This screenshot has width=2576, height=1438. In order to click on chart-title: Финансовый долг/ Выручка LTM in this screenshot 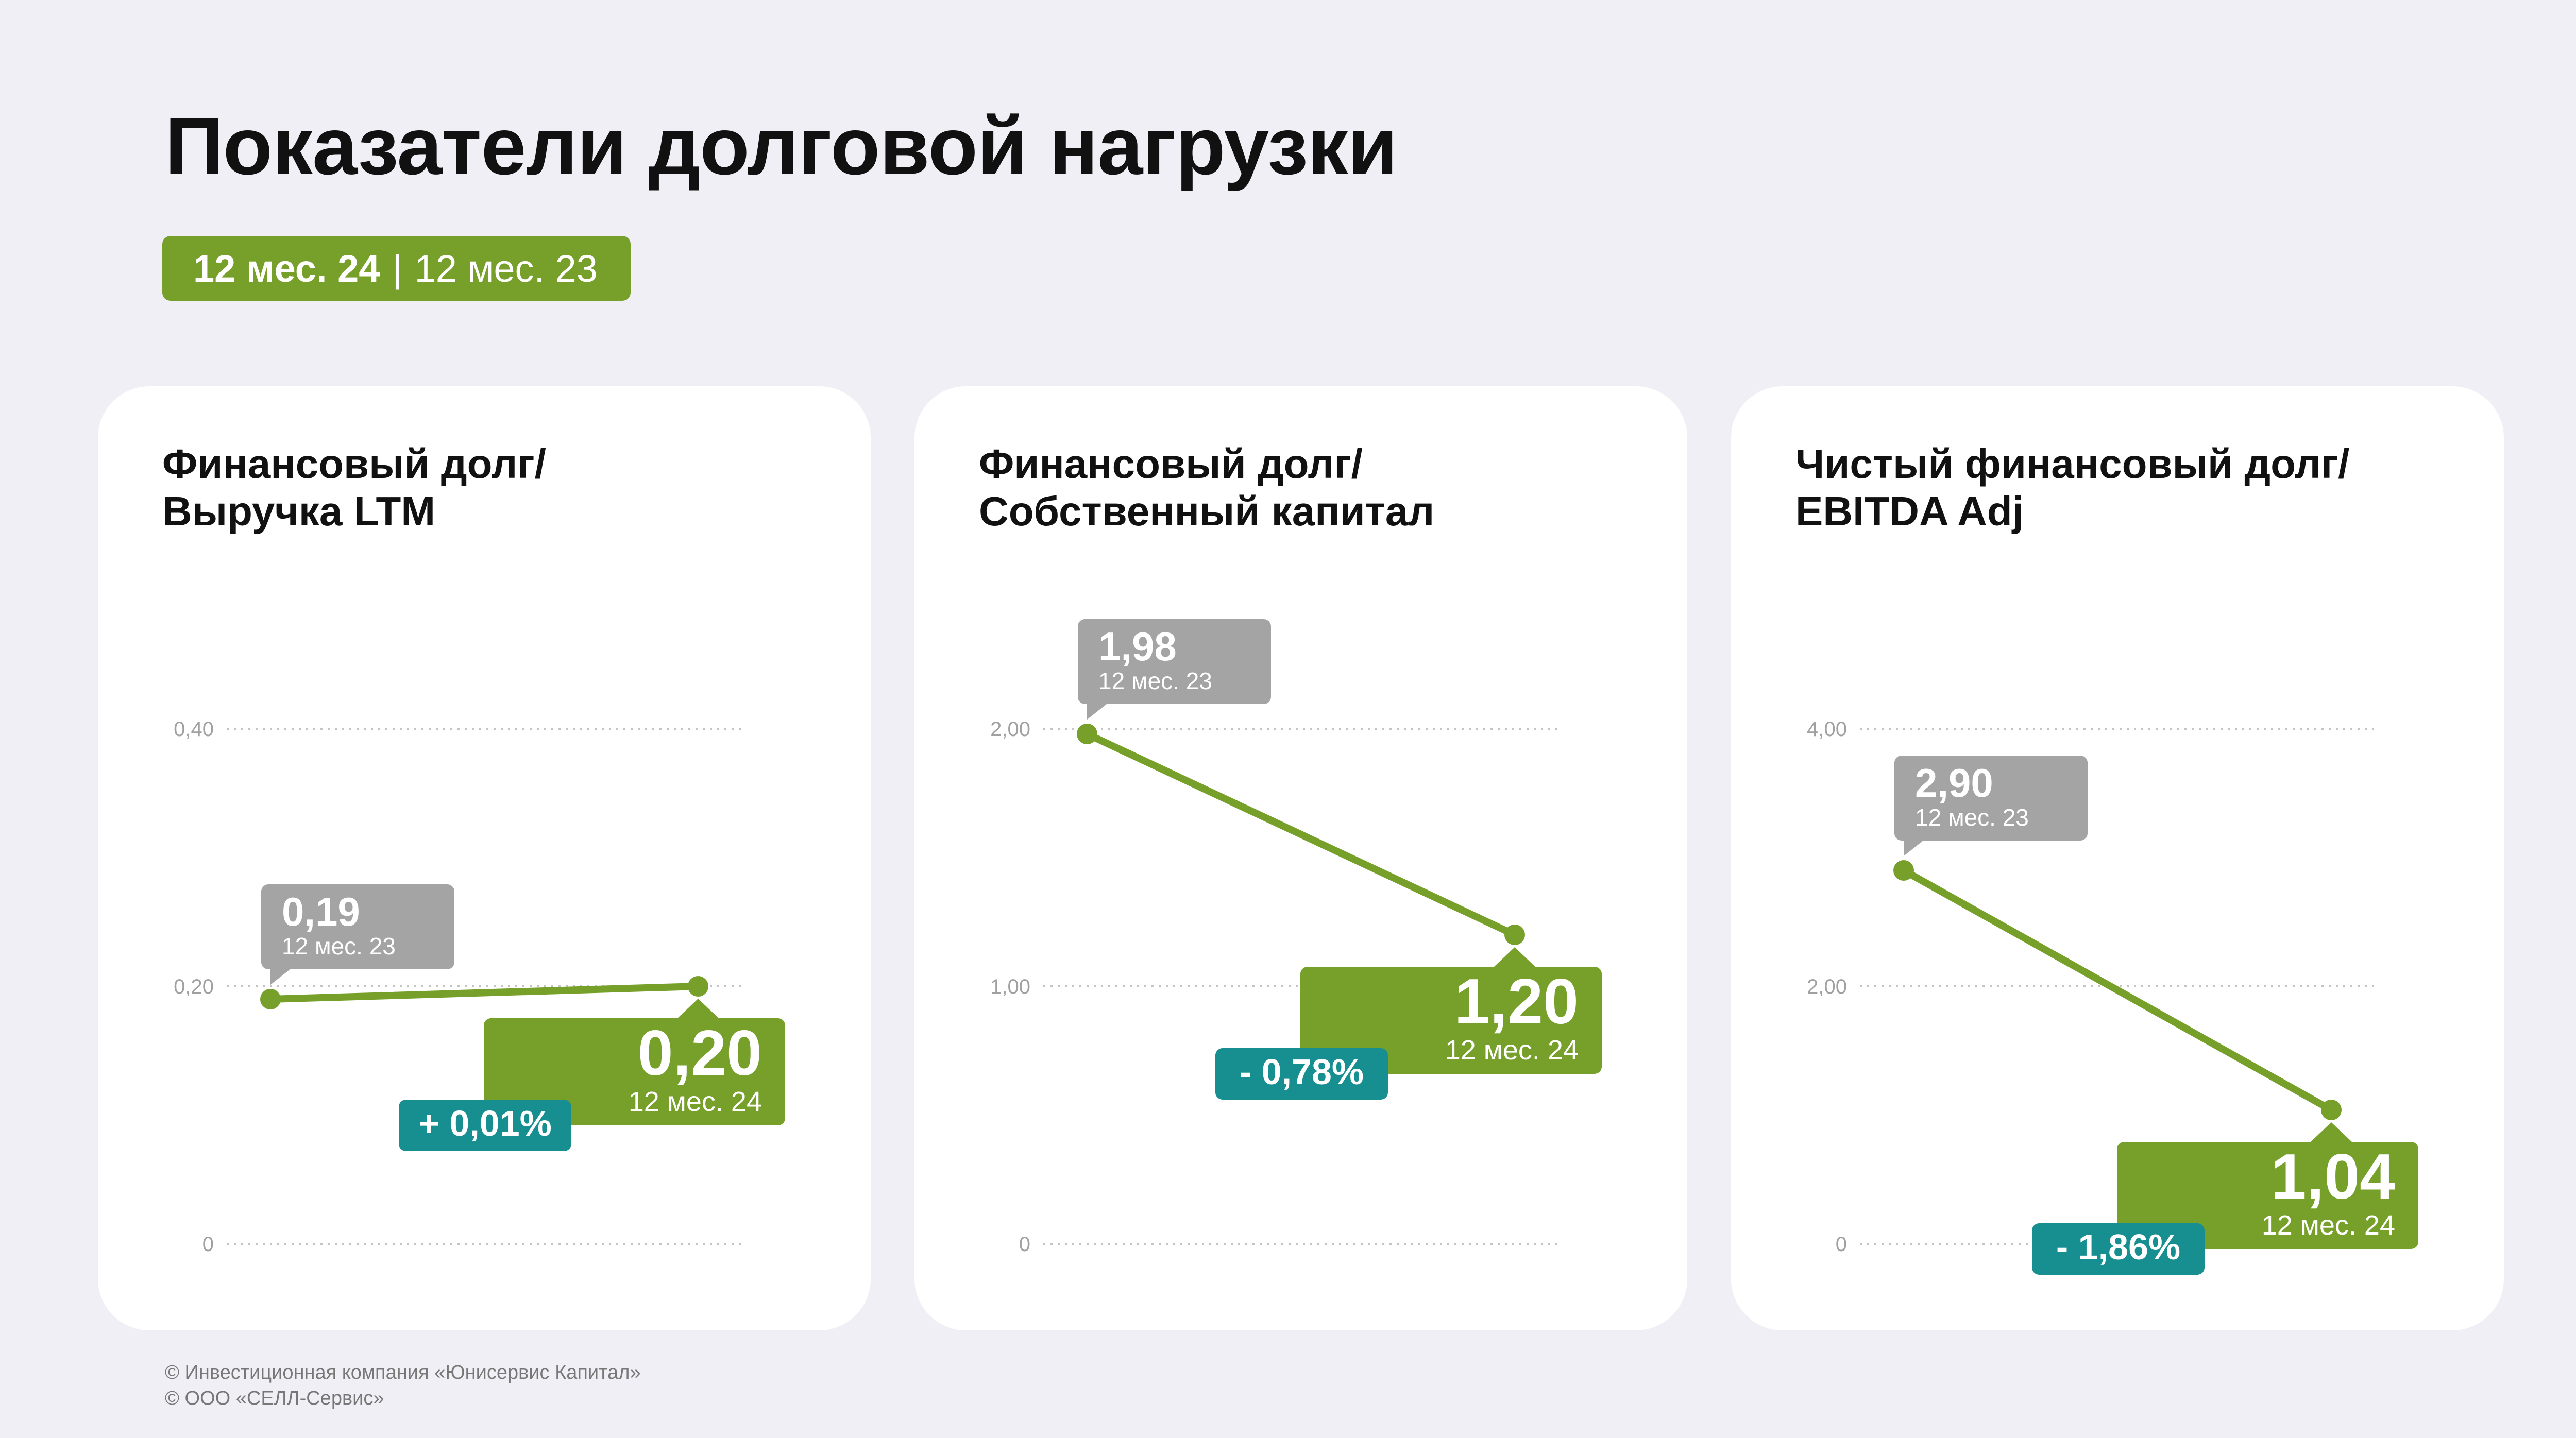, I will do `click(354, 487)`.